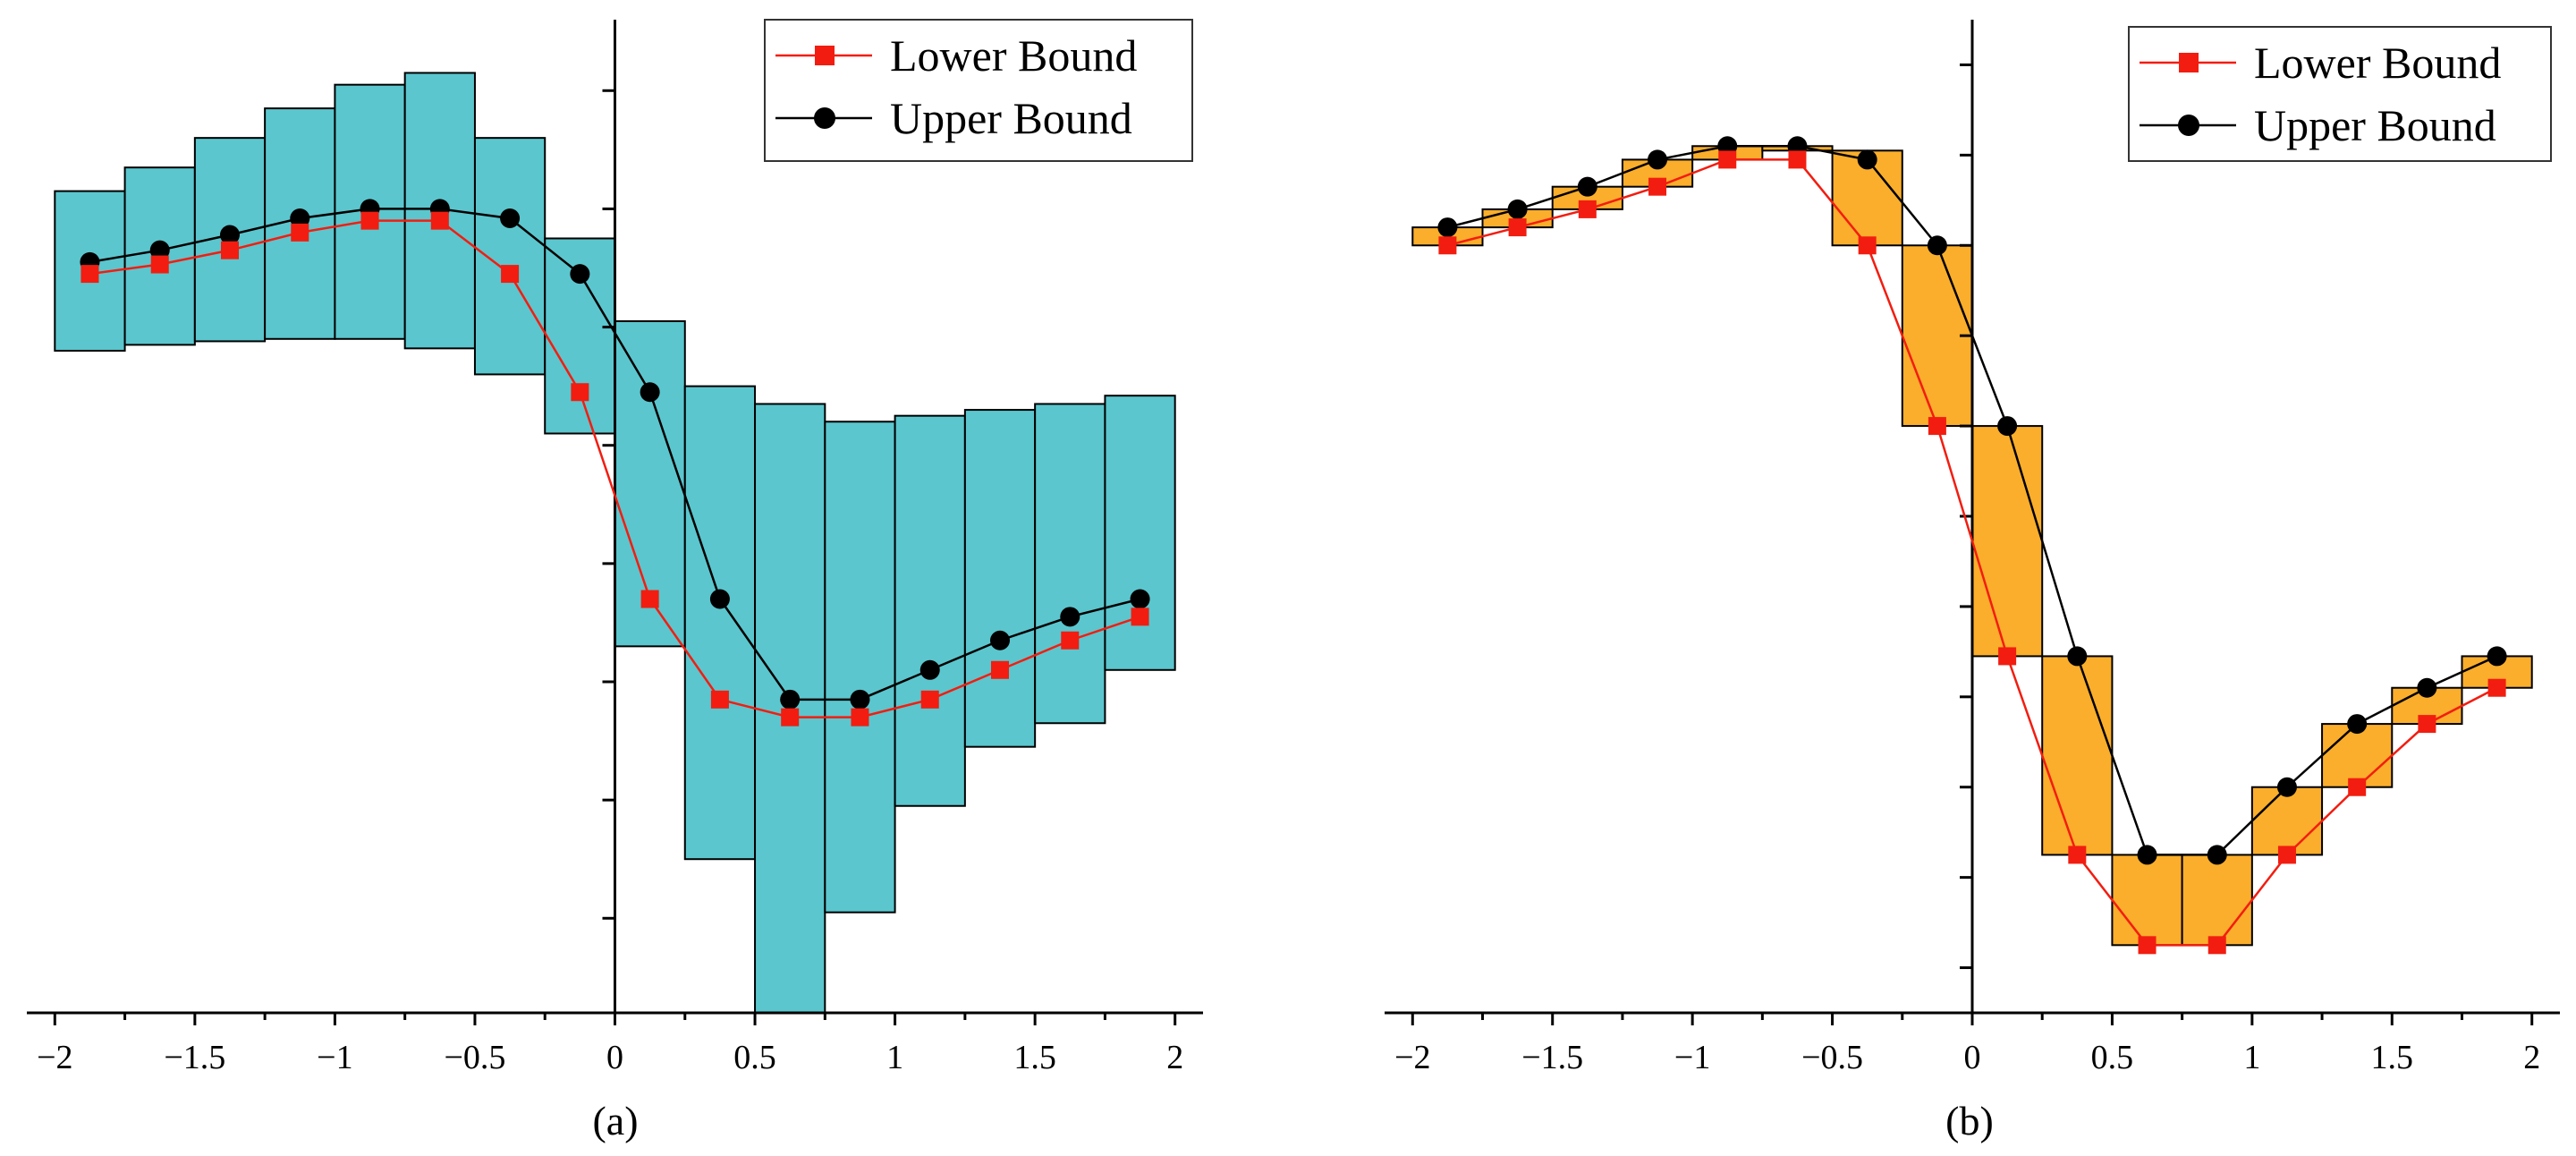 This screenshot has height=1156, width=2576. I want to click on panel-b-x-tick-label: −0.5, so click(1832, 1057).